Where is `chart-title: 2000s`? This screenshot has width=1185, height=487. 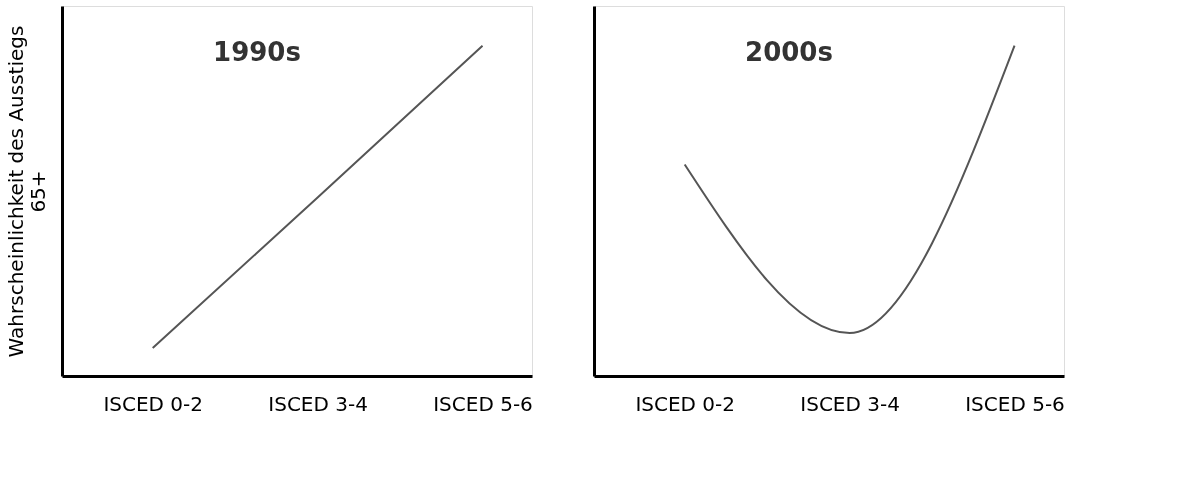 chart-title: 2000s is located at coordinates (789, 52).